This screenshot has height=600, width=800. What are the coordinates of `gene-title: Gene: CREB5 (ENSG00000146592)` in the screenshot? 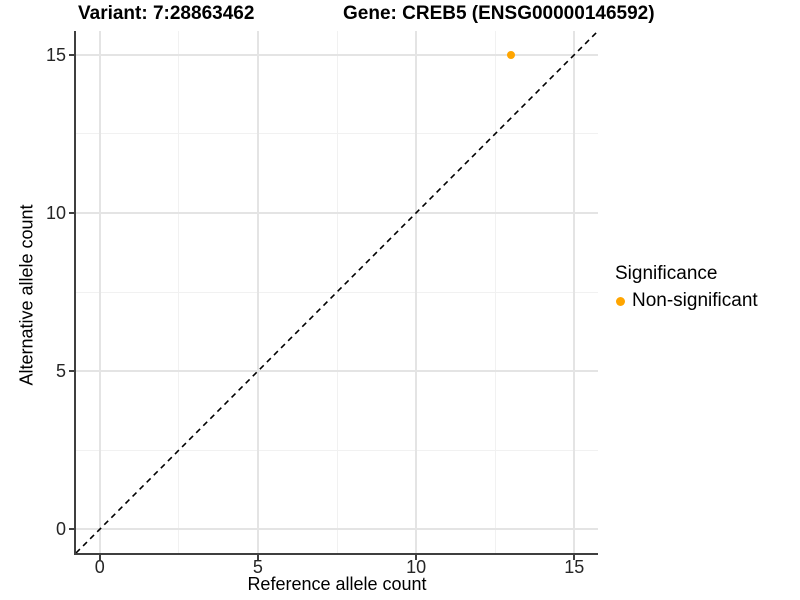 It's located at (499, 13).